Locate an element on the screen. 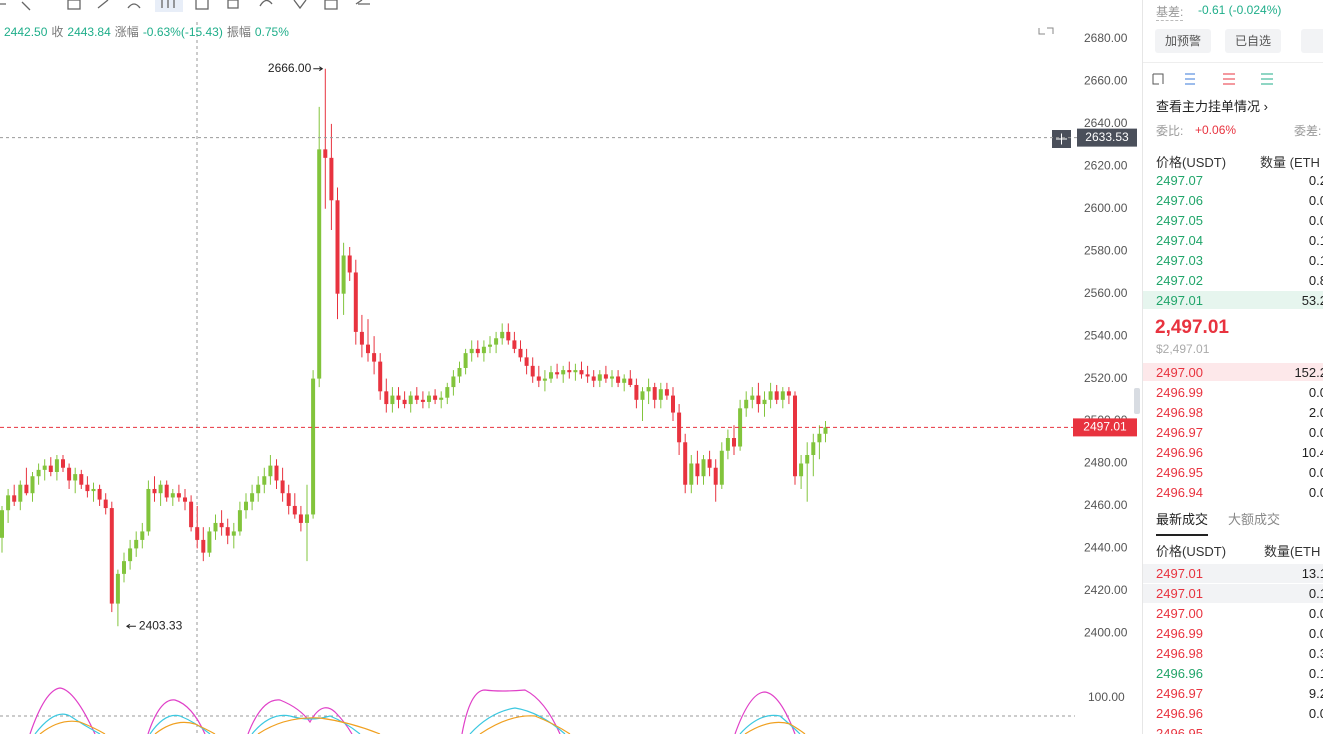  quote-label: 涨幅 is located at coordinates (126, 32).